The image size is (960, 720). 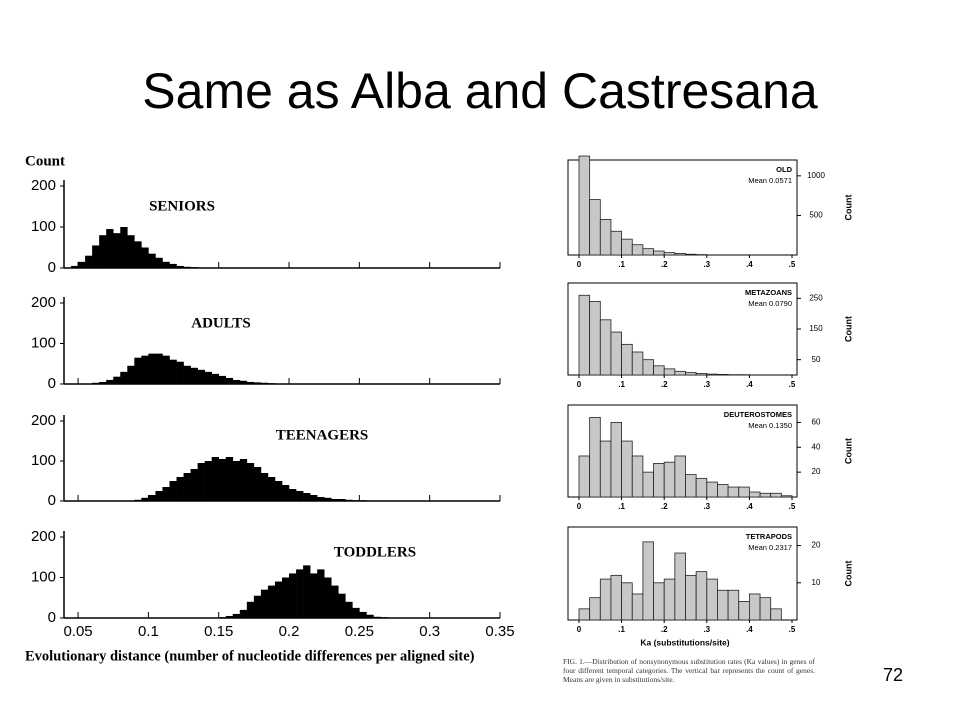 I want to click on y-tick-label: 40, so click(x=816, y=446).